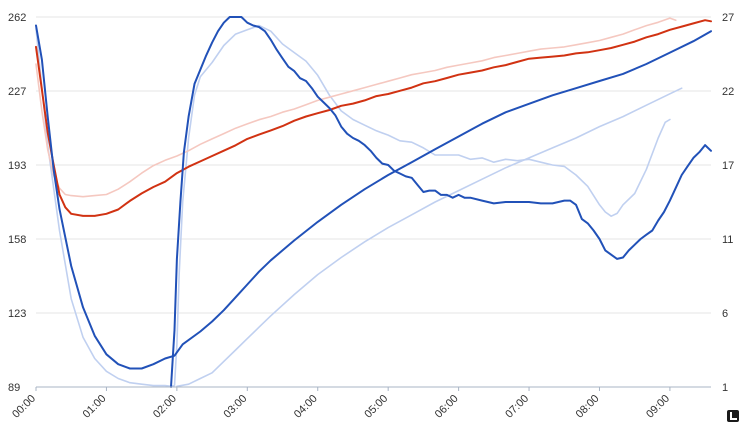 The height and width of the screenshot is (433, 750). I want to click on y-left-tick-label: 158, so click(17, 240).